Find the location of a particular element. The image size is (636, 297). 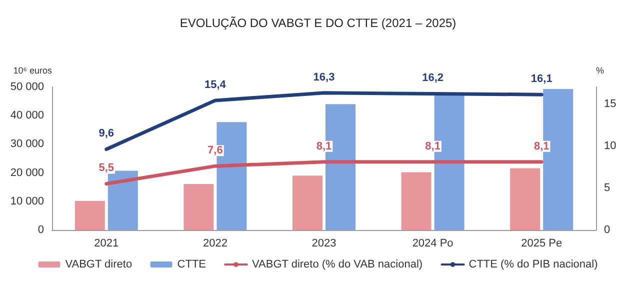

data-label: 16,3 is located at coordinates (324, 77).